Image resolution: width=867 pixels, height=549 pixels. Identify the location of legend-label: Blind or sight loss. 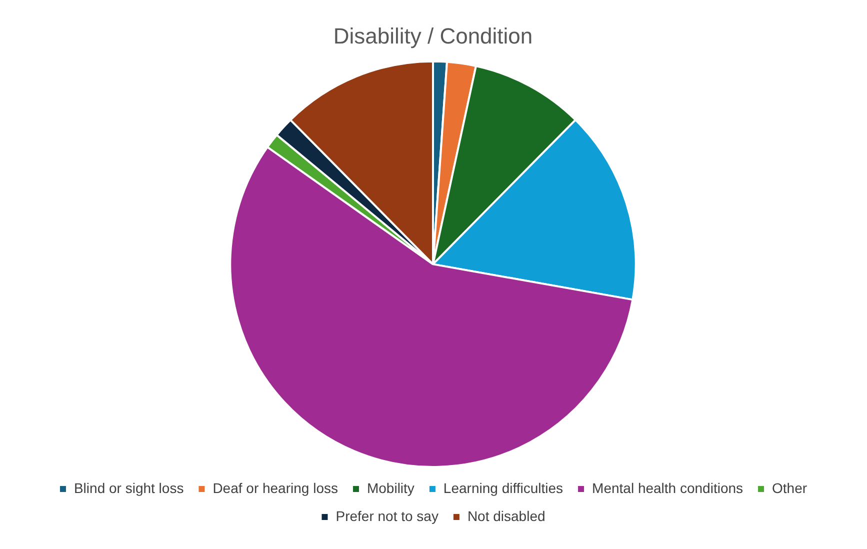
(129, 488).